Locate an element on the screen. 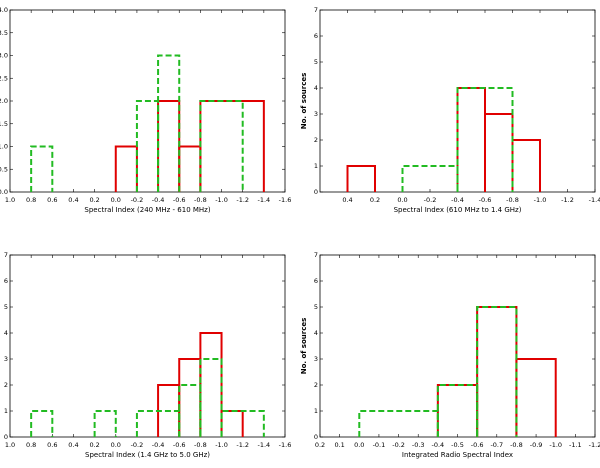 The height and width of the screenshot is (468, 600). x-axis-label: Spectral Index (240 MHz - 610 MHz) is located at coordinates (147, 210).